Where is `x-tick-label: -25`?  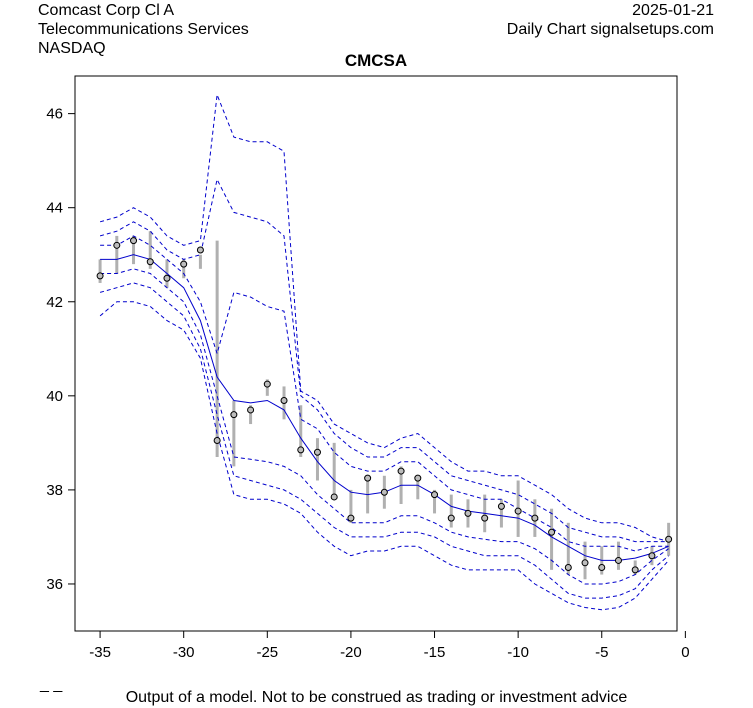
x-tick-label: -25 is located at coordinates (267, 652).